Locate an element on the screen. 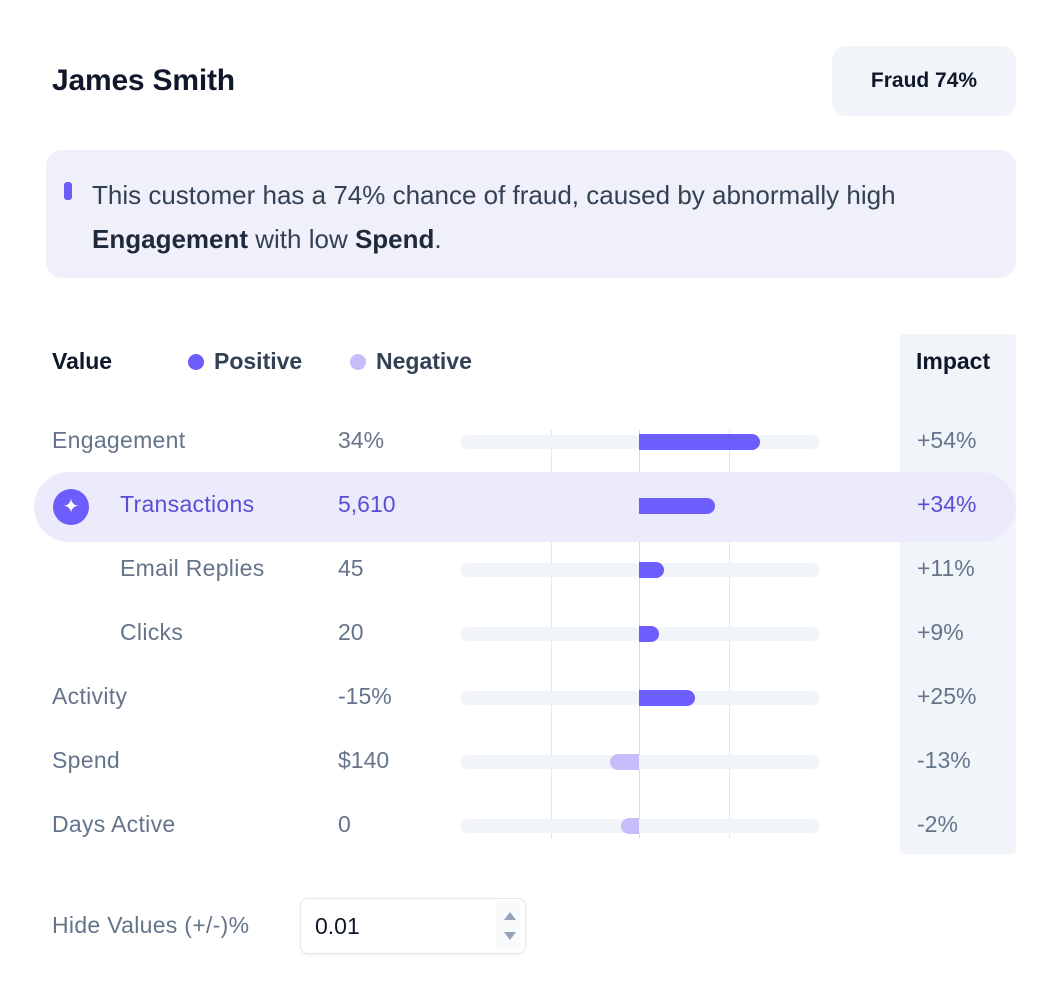 The image size is (1056, 1006). table-row: Email Replies 45 +11% is located at coordinates (528, 569).